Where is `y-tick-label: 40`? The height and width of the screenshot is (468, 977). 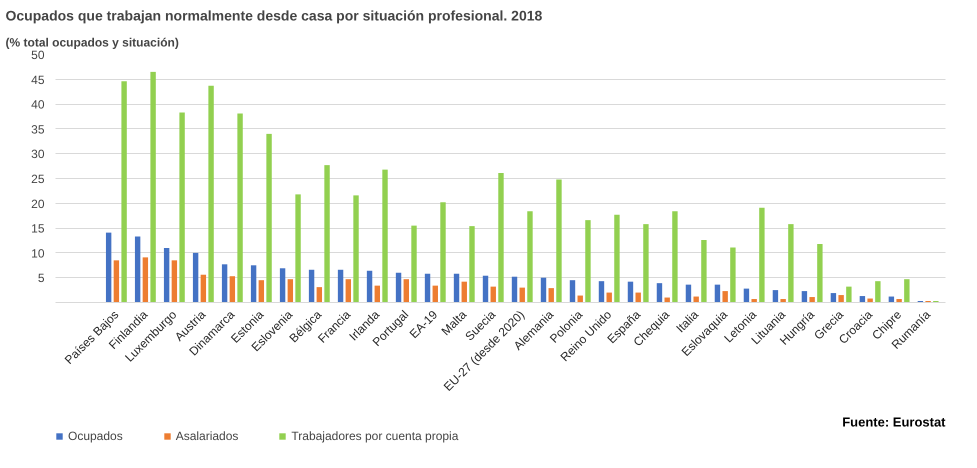 y-tick-label: 40 is located at coordinates (38, 105).